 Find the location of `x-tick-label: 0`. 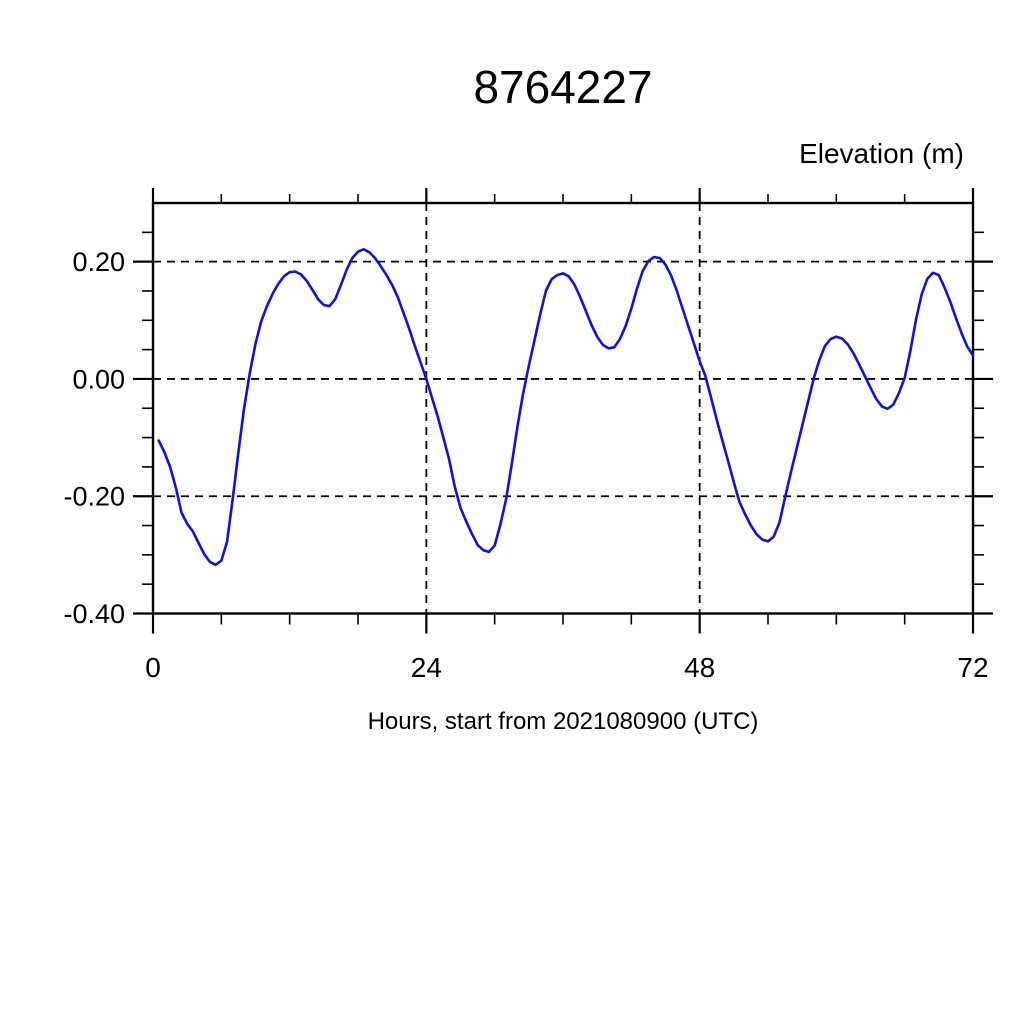

x-tick-label: 0 is located at coordinates (153, 667).